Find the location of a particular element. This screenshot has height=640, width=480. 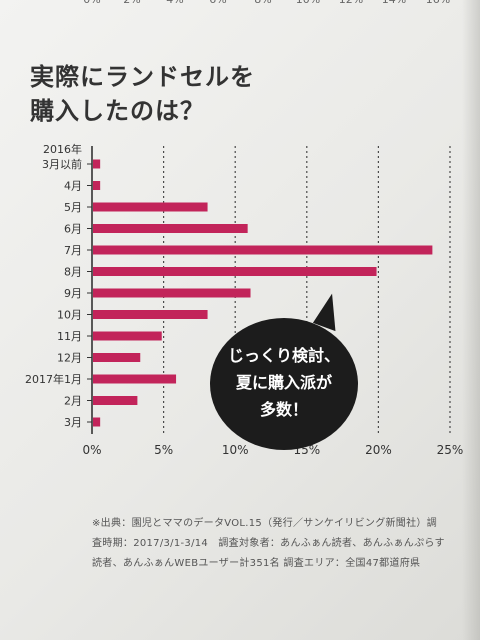

category-label: 3月 is located at coordinates (73, 422).